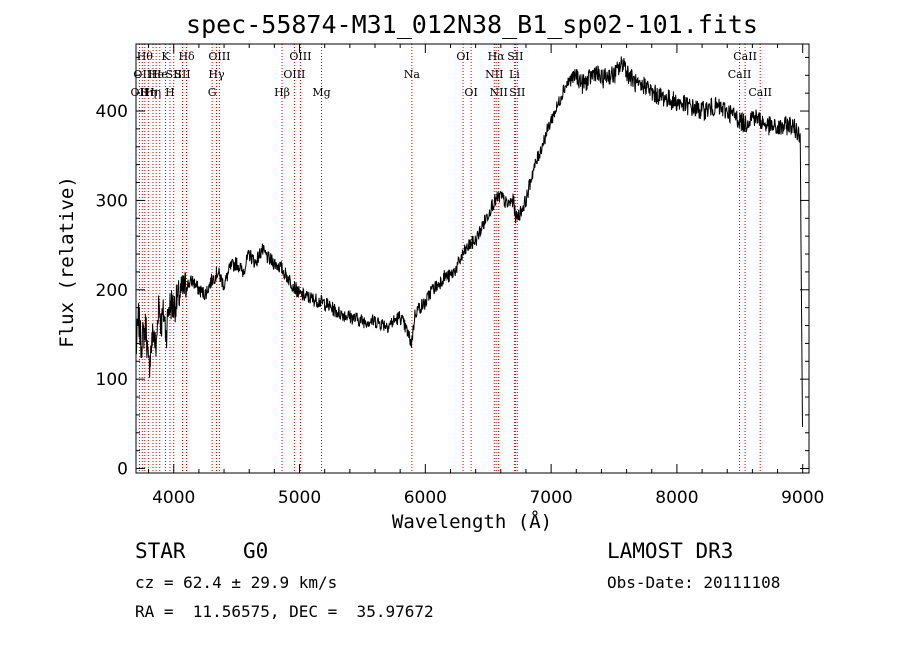 Image resolution: width=900 pixels, height=649 pixels. What do you see at coordinates (514, 74) in the screenshot?
I see `line-label-25: Li` at bounding box center [514, 74].